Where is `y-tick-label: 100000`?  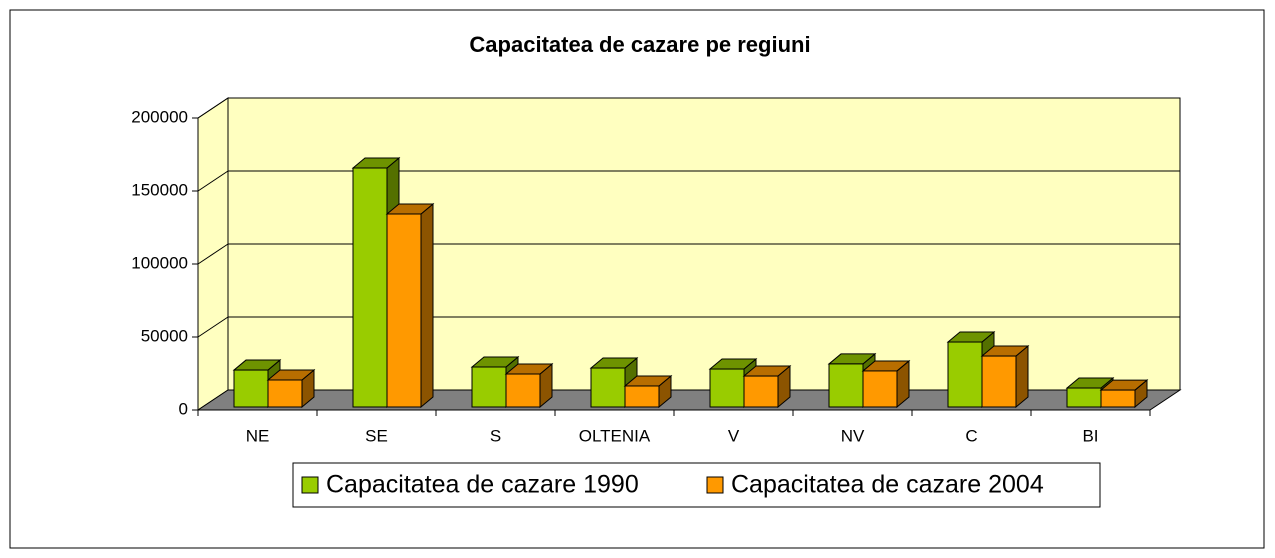 y-tick-label: 100000 is located at coordinates (159, 262).